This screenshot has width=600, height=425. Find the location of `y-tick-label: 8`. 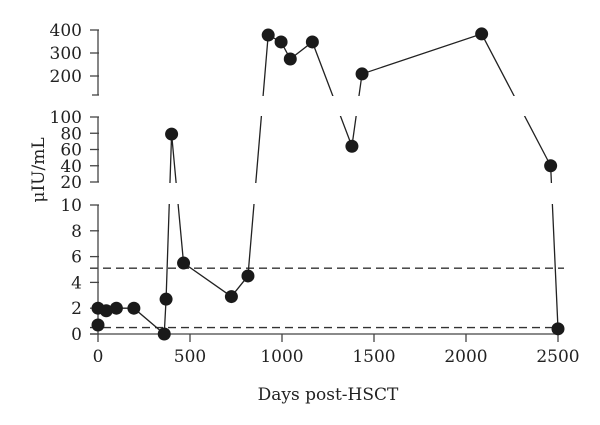

y-tick-label: 8 is located at coordinates (76, 232).